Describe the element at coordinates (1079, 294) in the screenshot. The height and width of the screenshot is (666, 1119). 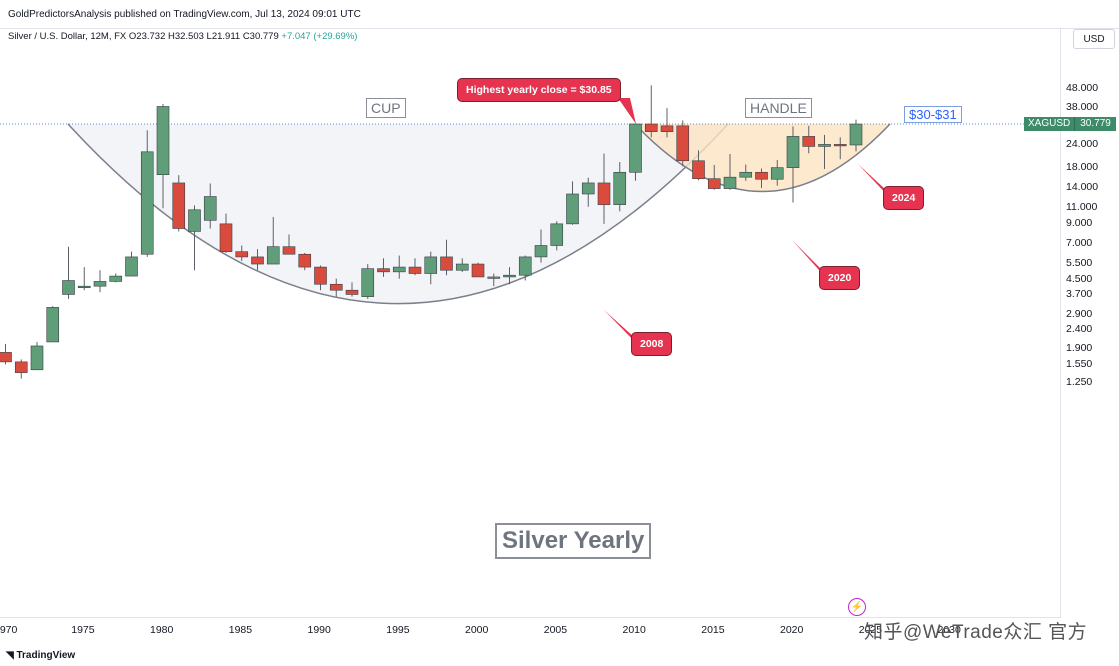
I see `y-tick-label: 3.700` at that location.